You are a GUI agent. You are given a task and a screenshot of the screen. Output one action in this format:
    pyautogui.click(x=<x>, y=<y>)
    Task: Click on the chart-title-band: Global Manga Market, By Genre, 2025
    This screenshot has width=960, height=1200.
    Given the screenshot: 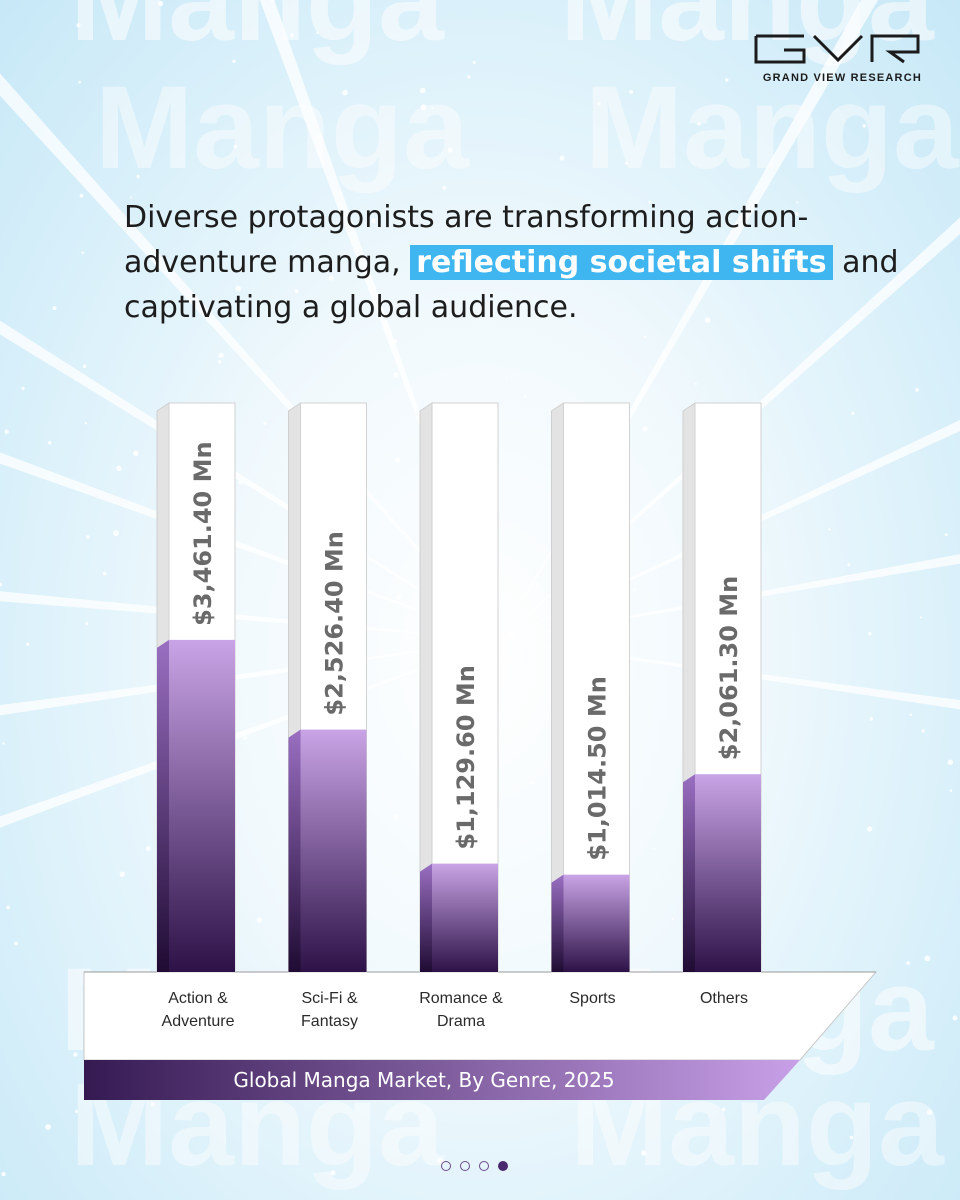 What is the action you would take?
    pyautogui.click(x=442, y=1080)
    